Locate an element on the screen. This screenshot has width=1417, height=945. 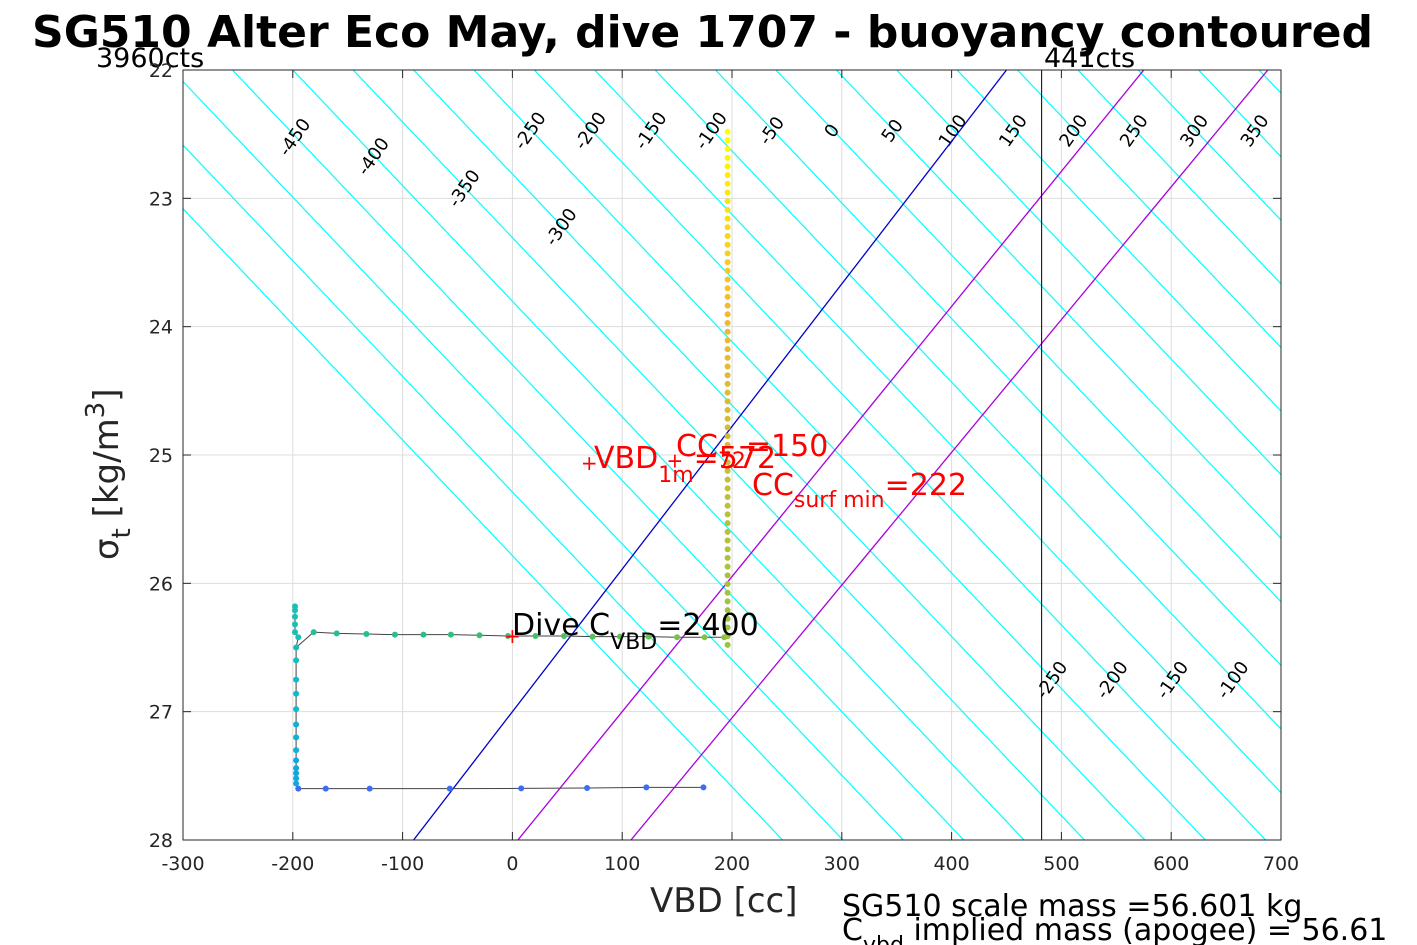
left-count-label: 3960cts is located at coordinates (150, 58).